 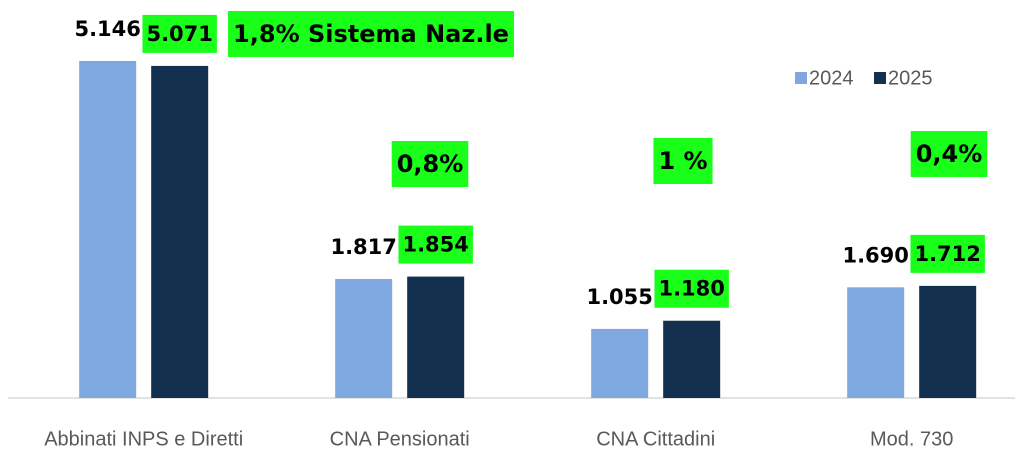 What do you see at coordinates (143, 439) in the screenshot?
I see `x-tick-label: Abbinati INPS e Diretti` at bounding box center [143, 439].